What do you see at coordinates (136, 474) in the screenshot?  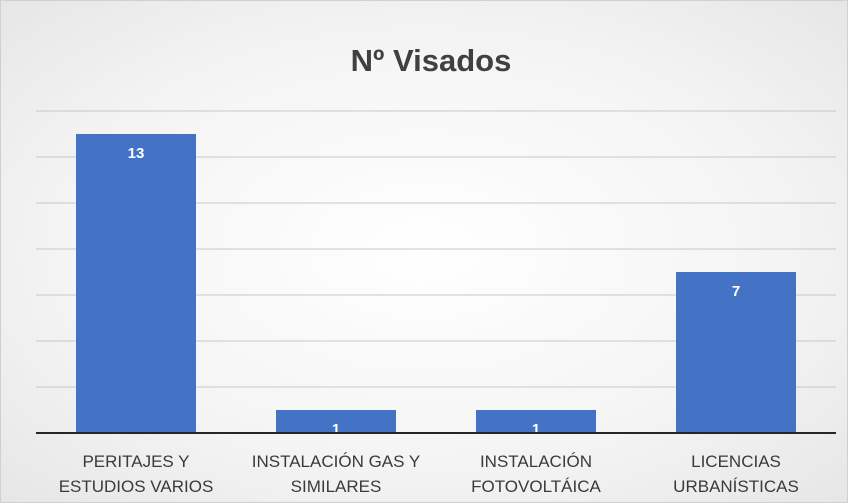 I see `x-tick-label: PERITAJES Y ESTUDIOS VARIOS` at bounding box center [136, 474].